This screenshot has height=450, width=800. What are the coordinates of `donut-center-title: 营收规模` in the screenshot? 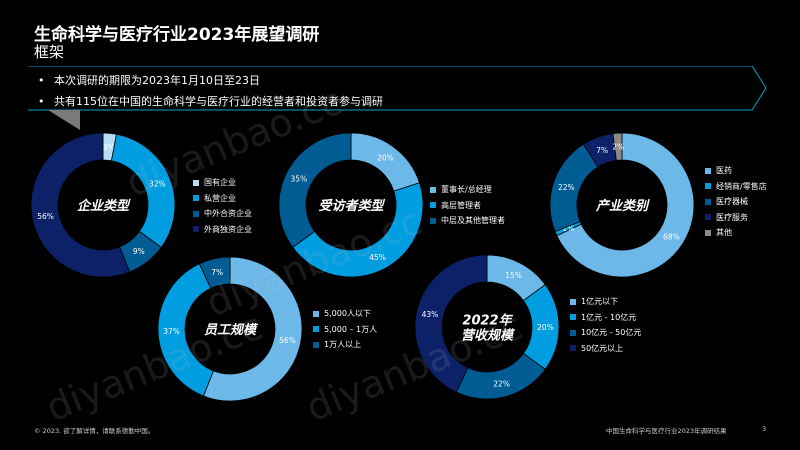 It's located at (488, 336).